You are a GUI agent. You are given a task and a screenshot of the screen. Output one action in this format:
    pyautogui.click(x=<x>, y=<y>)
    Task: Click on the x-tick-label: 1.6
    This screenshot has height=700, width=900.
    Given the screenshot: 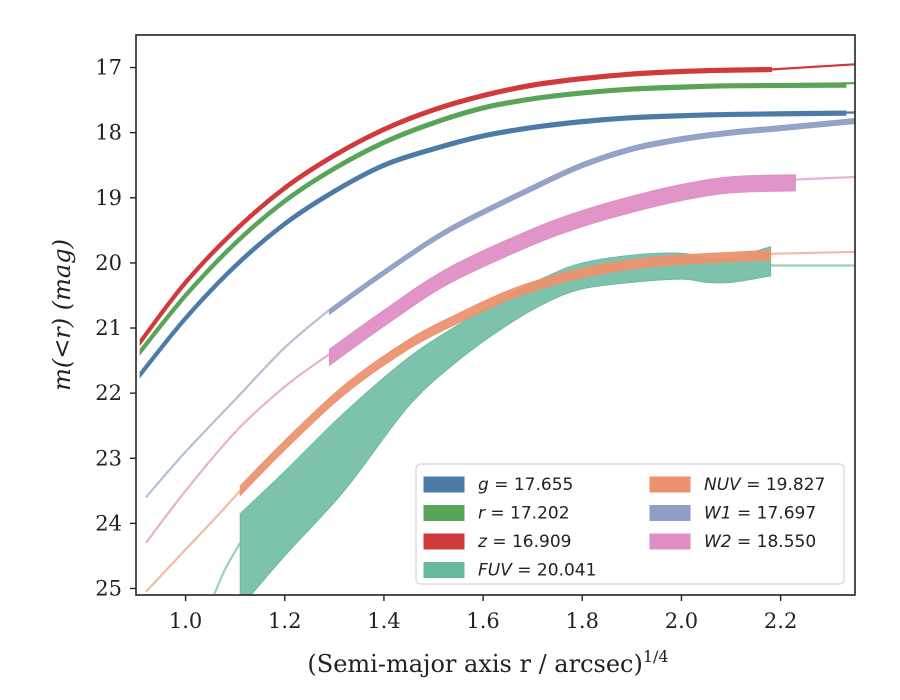 What is the action you would take?
    pyautogui.click(x=482, y=621)
    